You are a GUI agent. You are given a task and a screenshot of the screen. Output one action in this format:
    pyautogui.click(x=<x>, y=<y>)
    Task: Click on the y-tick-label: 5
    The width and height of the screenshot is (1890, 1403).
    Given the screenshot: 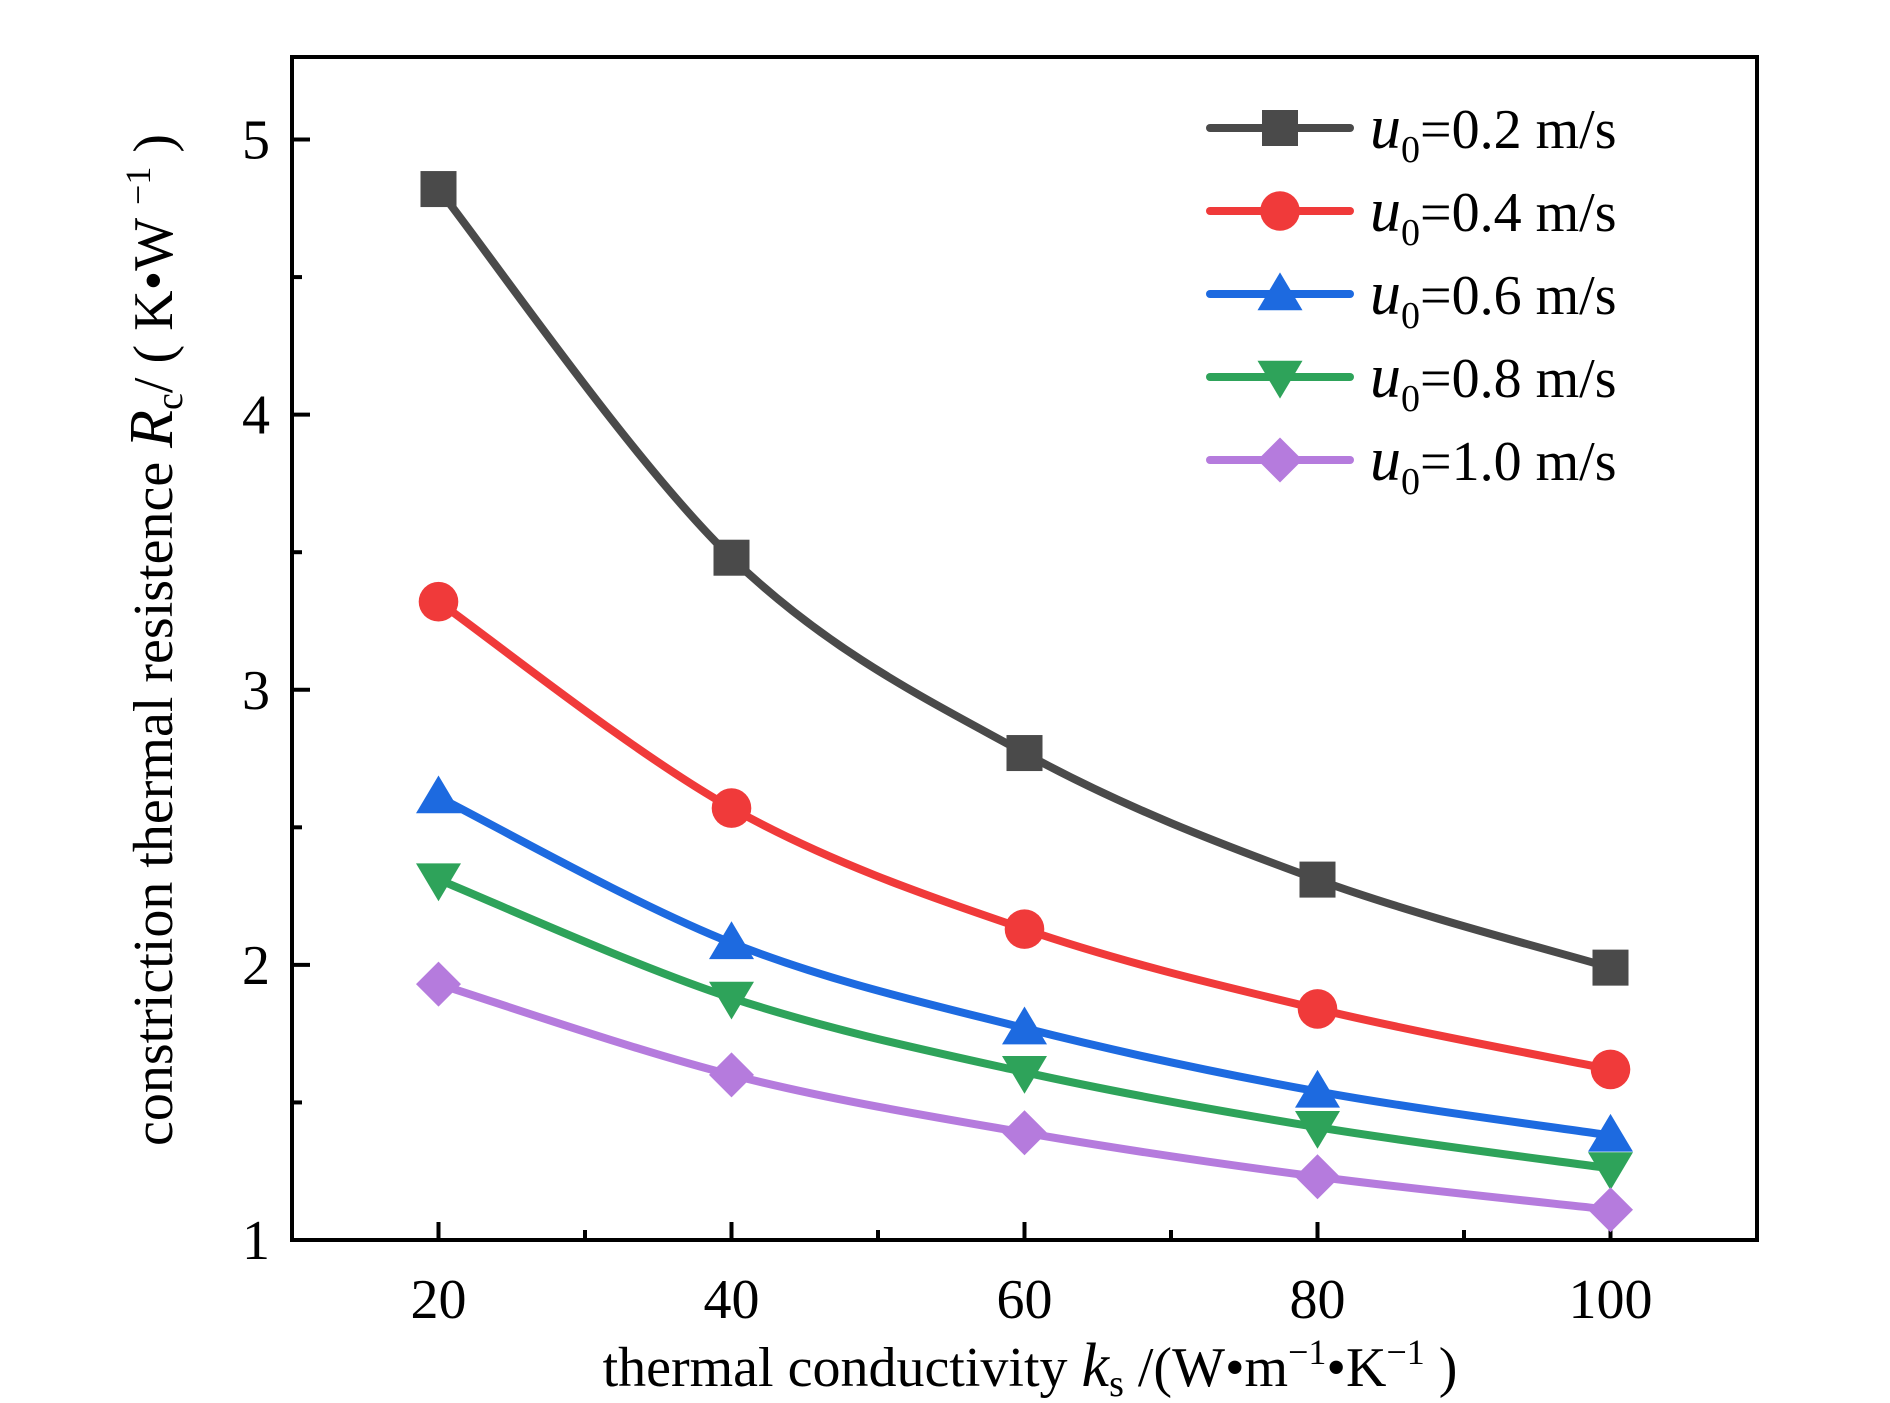 What is the action you would take?
    pyautogui.click(x=256, y=141)
    